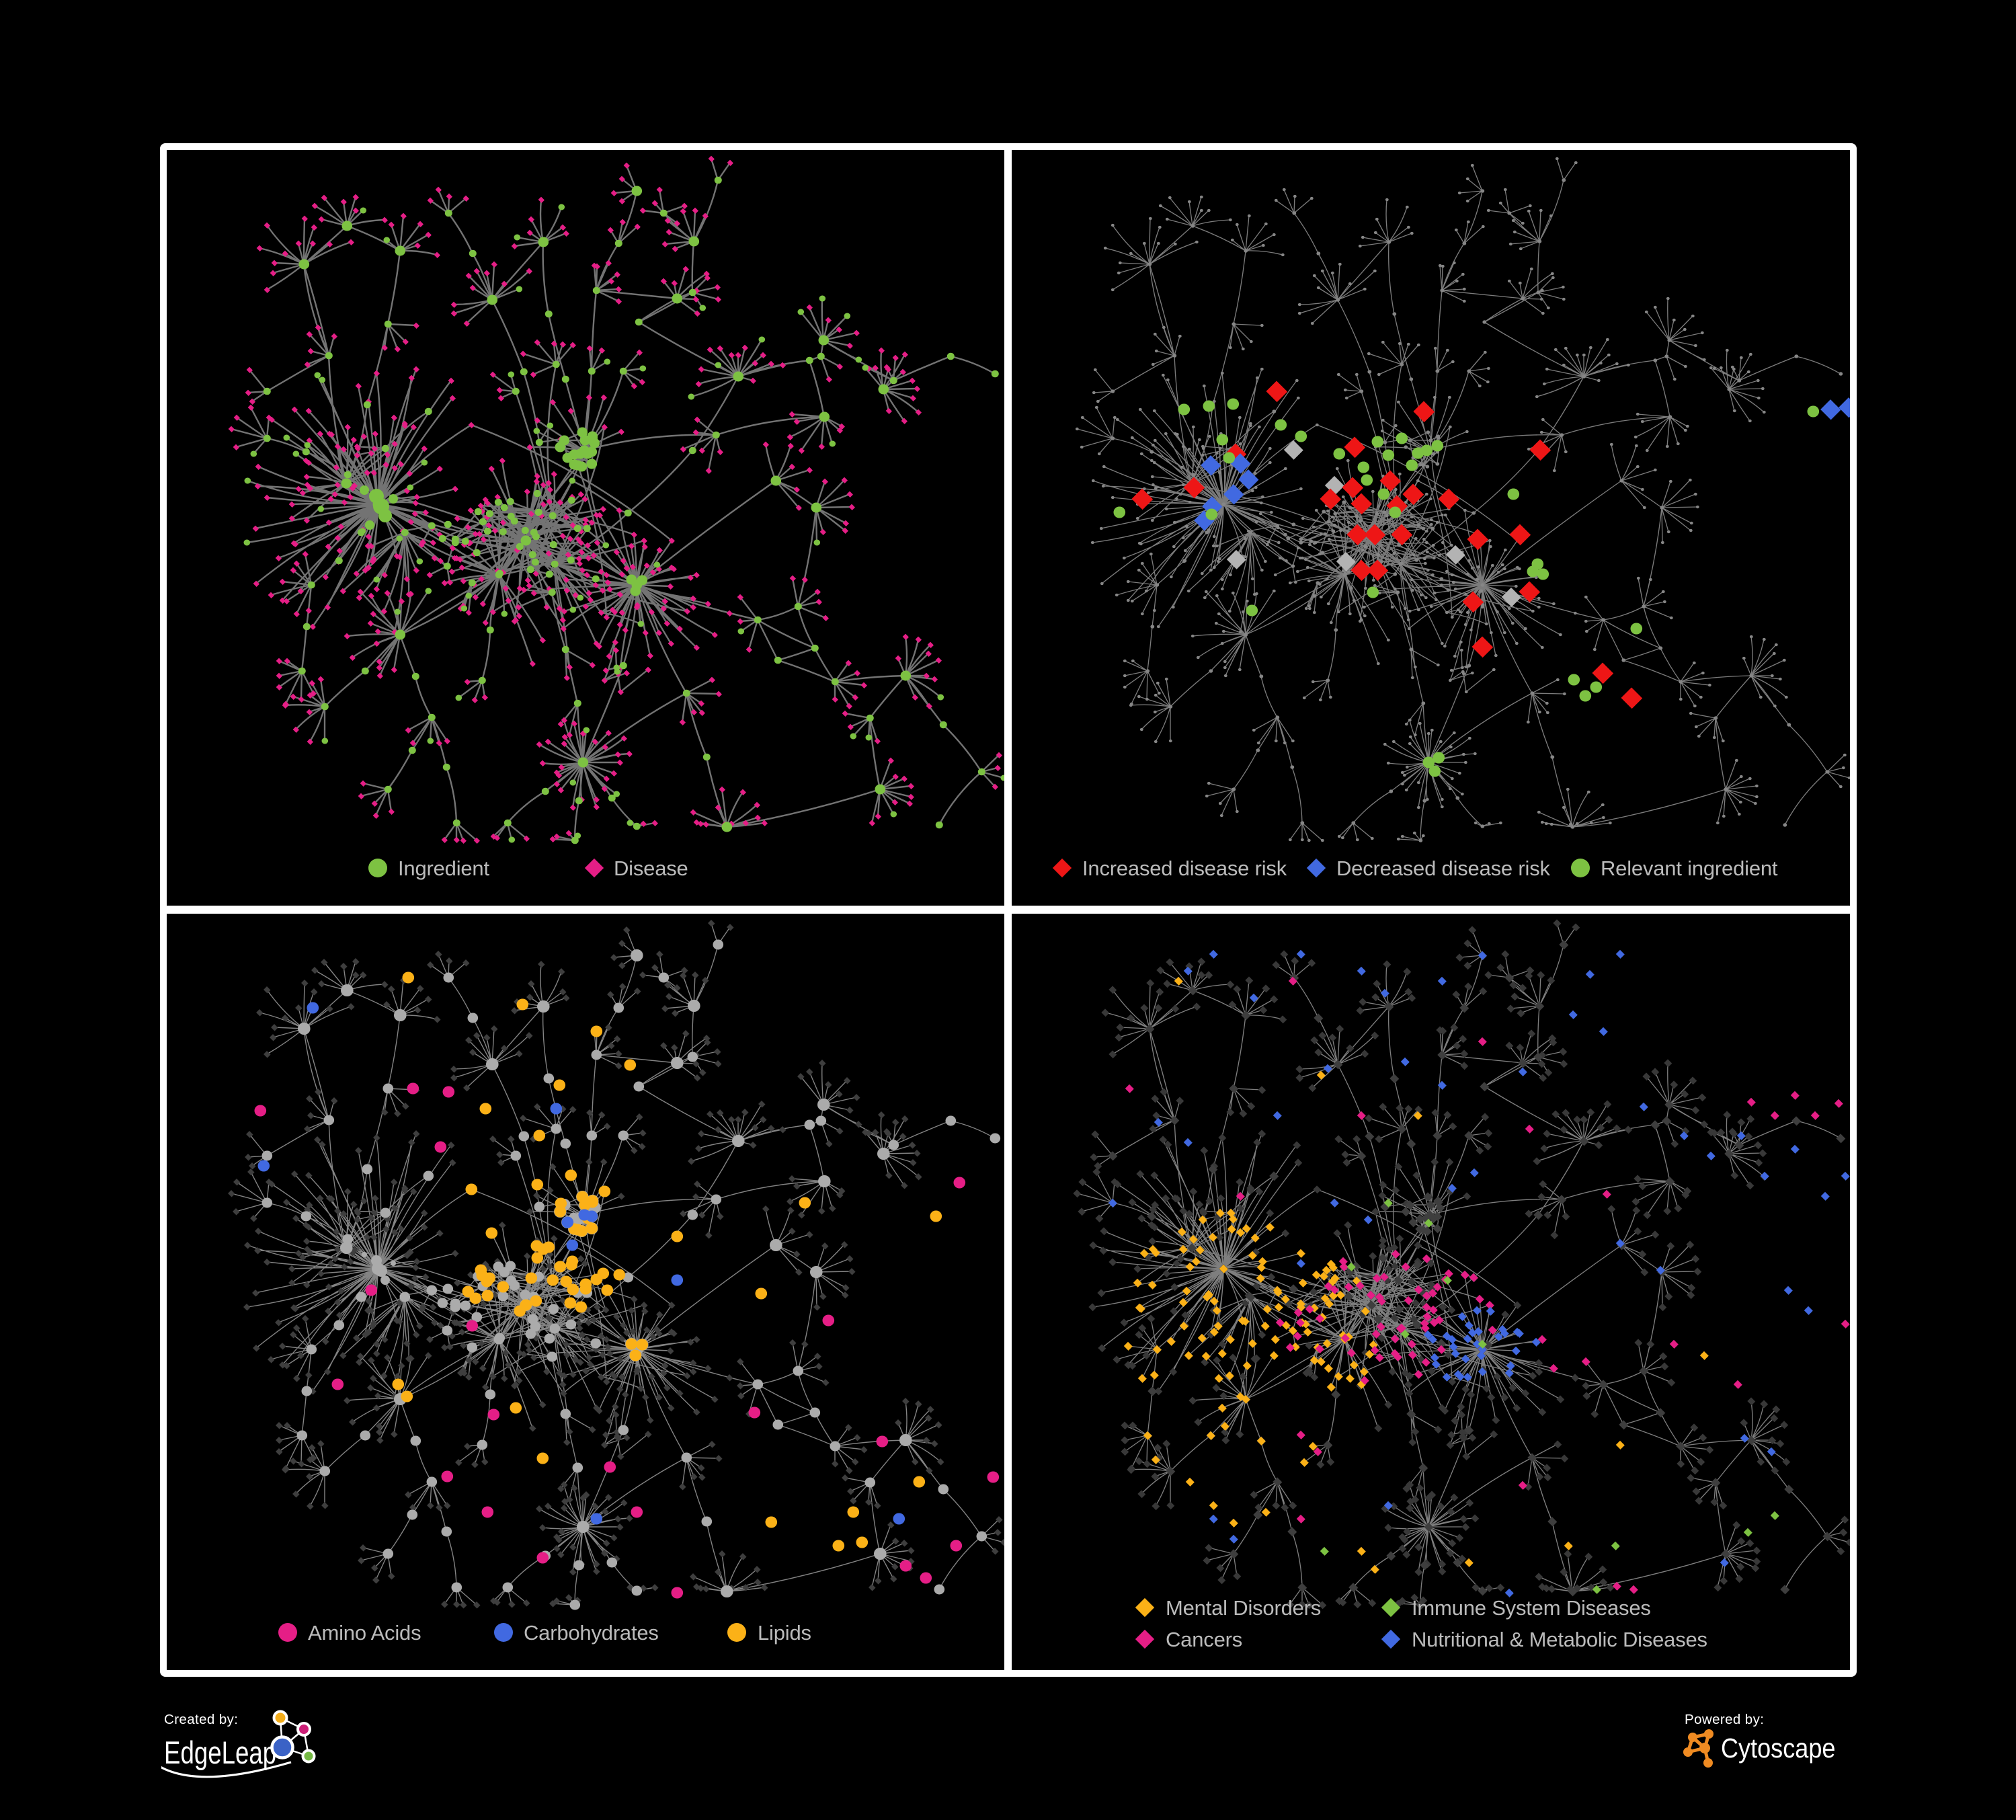  I want to click on svg-text: Amino Acids, so click(364, 1633).